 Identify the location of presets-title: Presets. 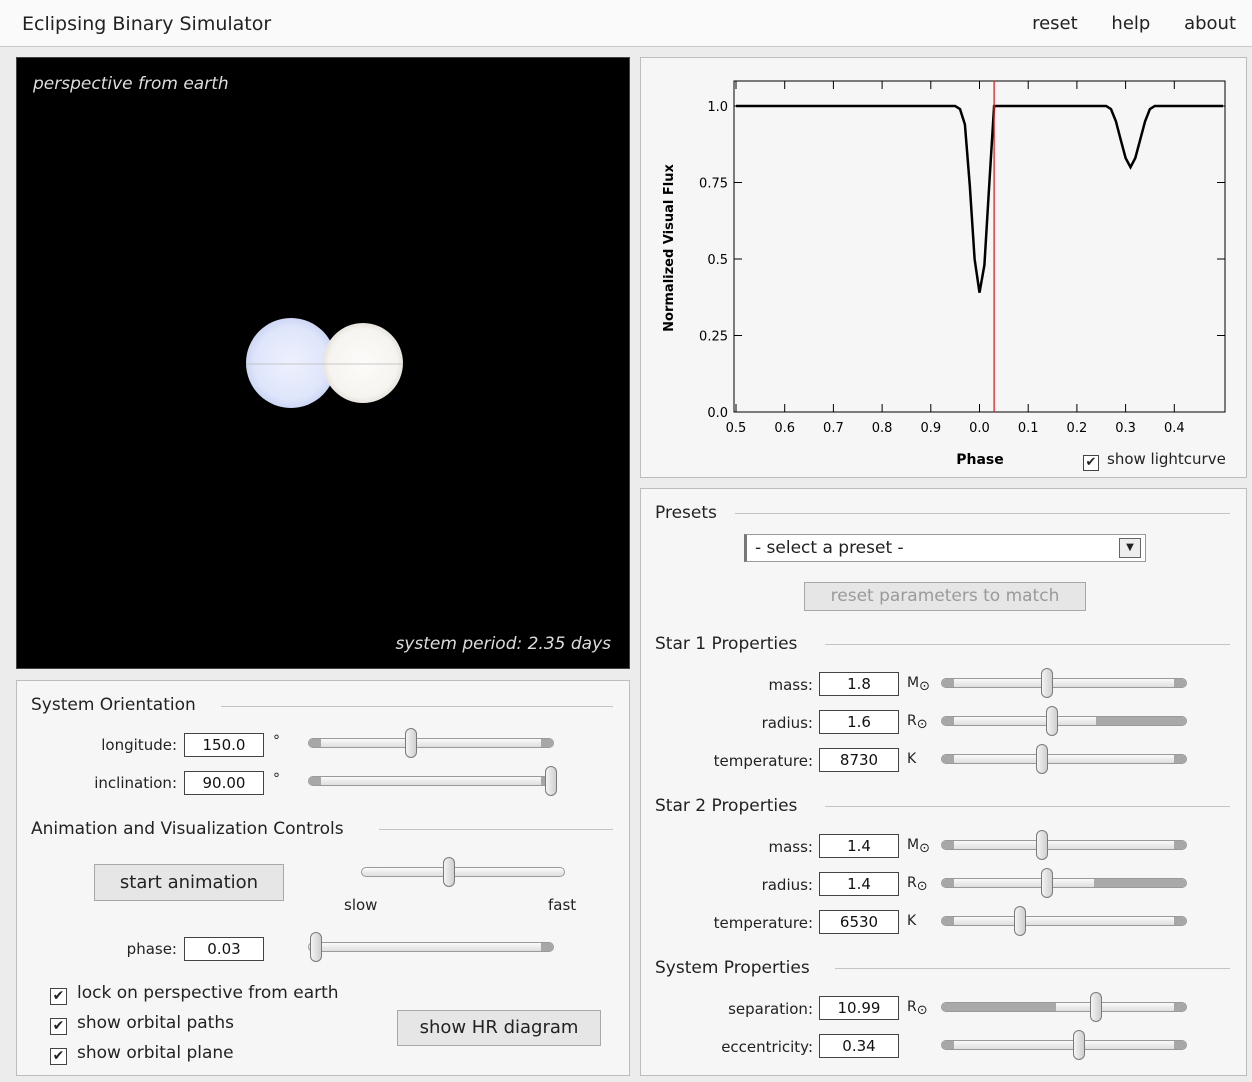
(686, 513).